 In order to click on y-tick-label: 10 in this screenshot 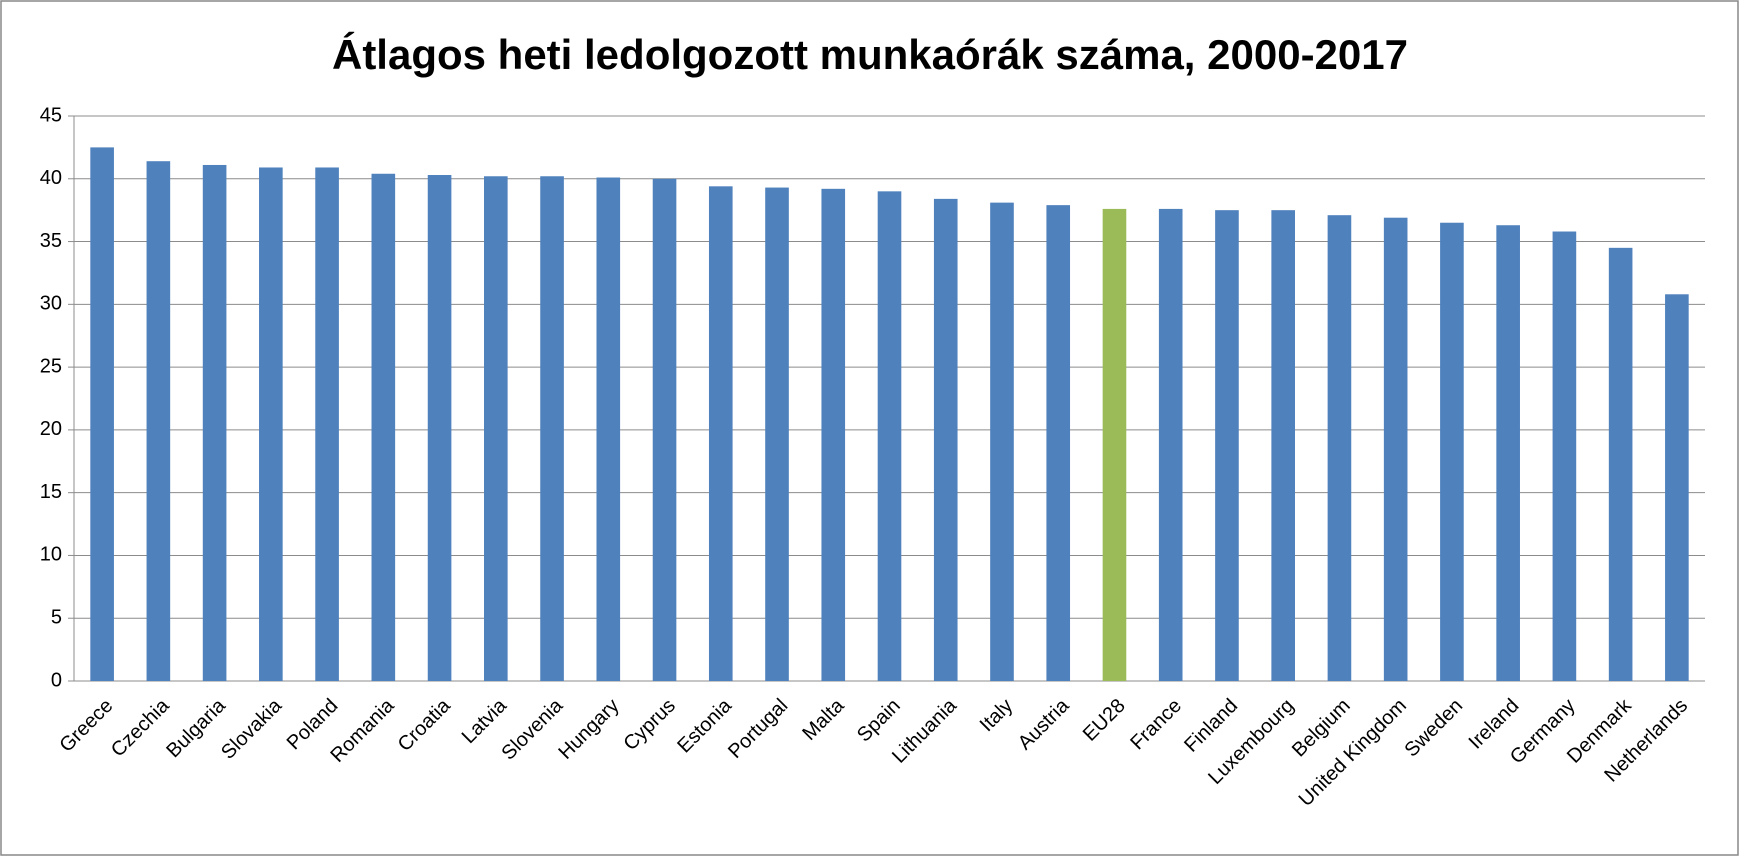, I will do `click(51, 555)`.